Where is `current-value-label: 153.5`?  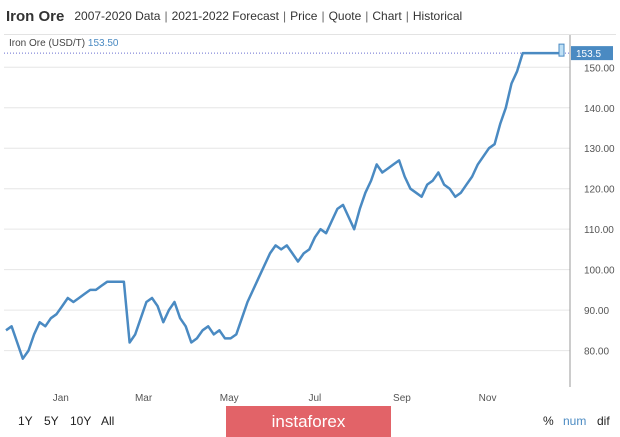
current-value-label: 153.5 is located at coordinates (588, 54).